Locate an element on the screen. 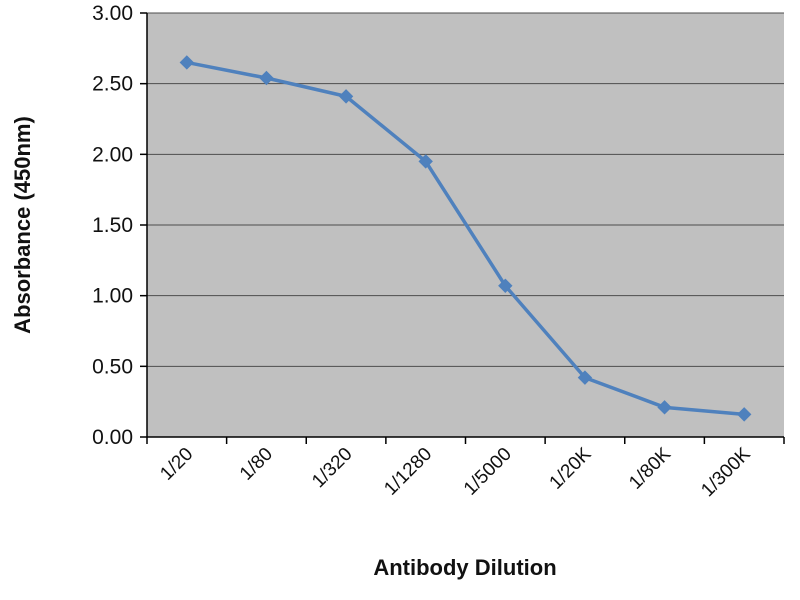 This screenshot has height=600, width=800. x-tick-label: 1/80 is located at coordinates (256, 464).